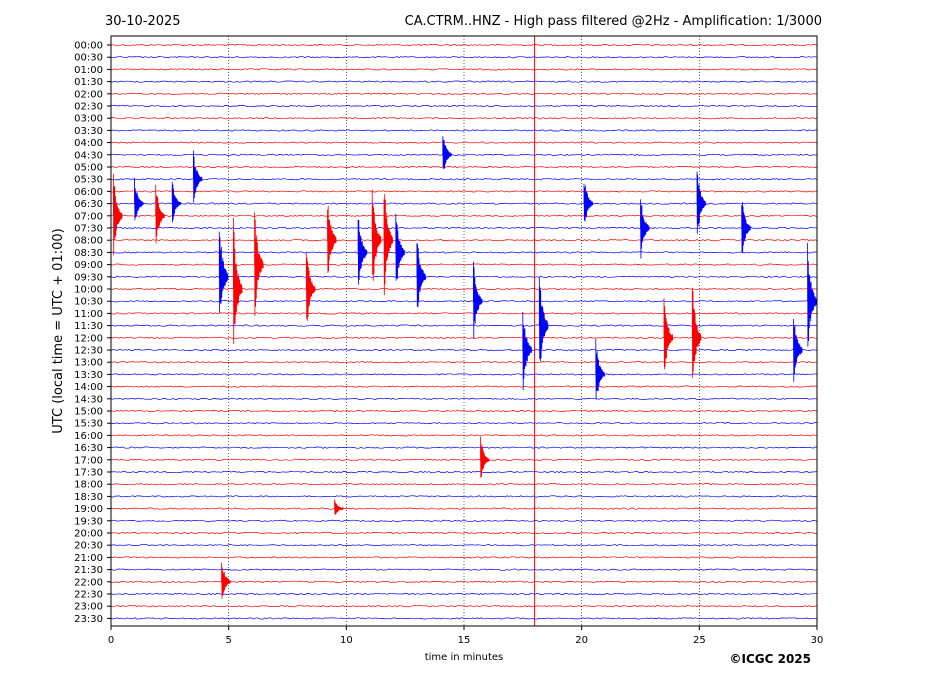 The image size is (927, 696). Describe the element at coordinates (464, 508) in the screenshot. I see `trace-row-1900` at that location.